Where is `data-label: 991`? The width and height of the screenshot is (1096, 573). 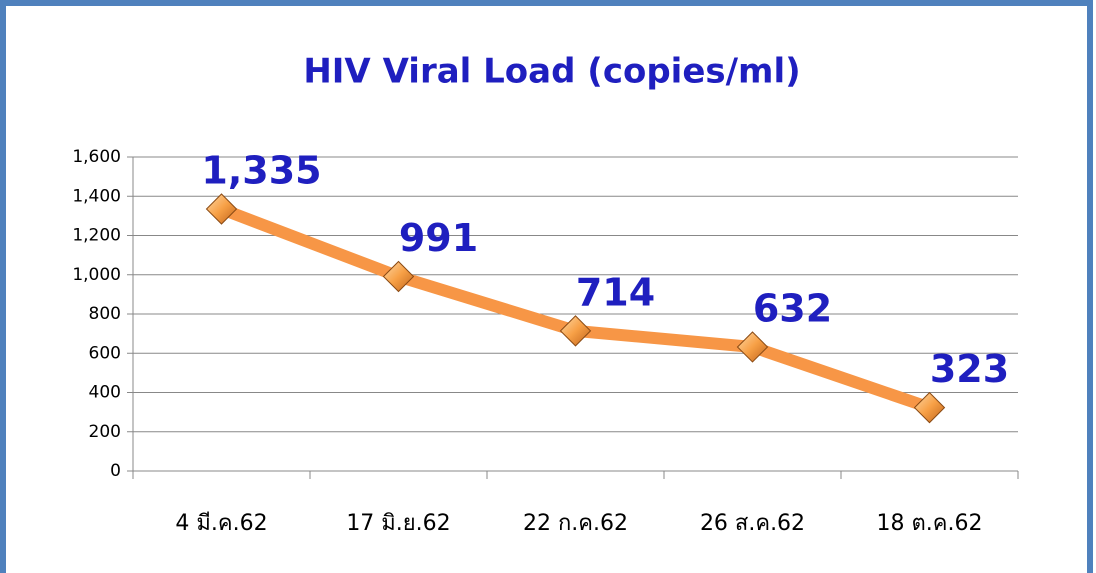
data-label: 991 is located at coordinates (438, 238).